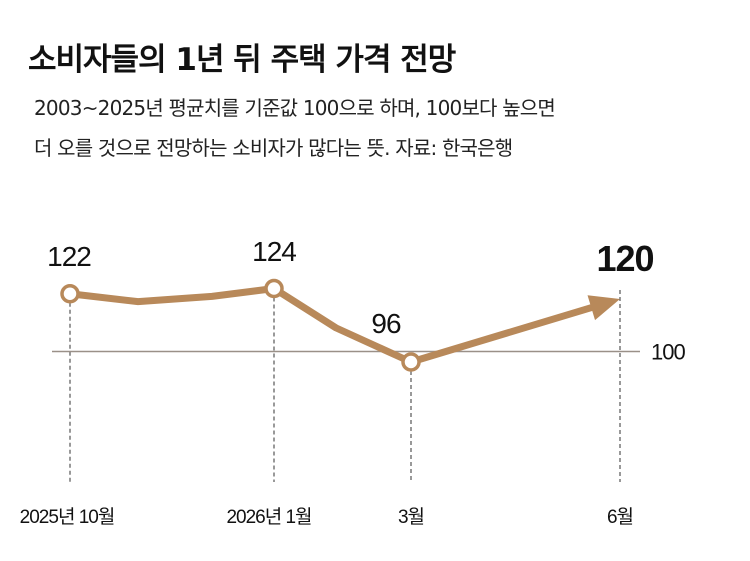  Describe the element at coordinates (603, 308) in the screenshot. I see `arrow-head` at that location.